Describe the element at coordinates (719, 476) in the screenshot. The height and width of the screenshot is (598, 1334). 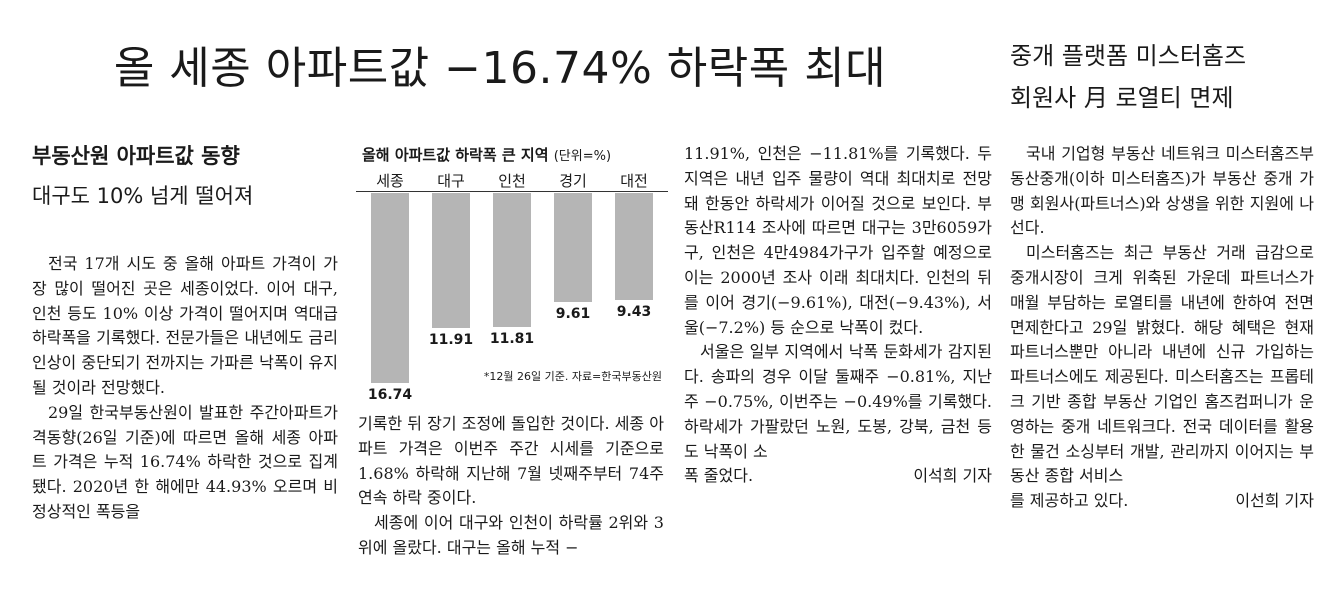
I see `closing-text: 폭 줄었다.` at that location.